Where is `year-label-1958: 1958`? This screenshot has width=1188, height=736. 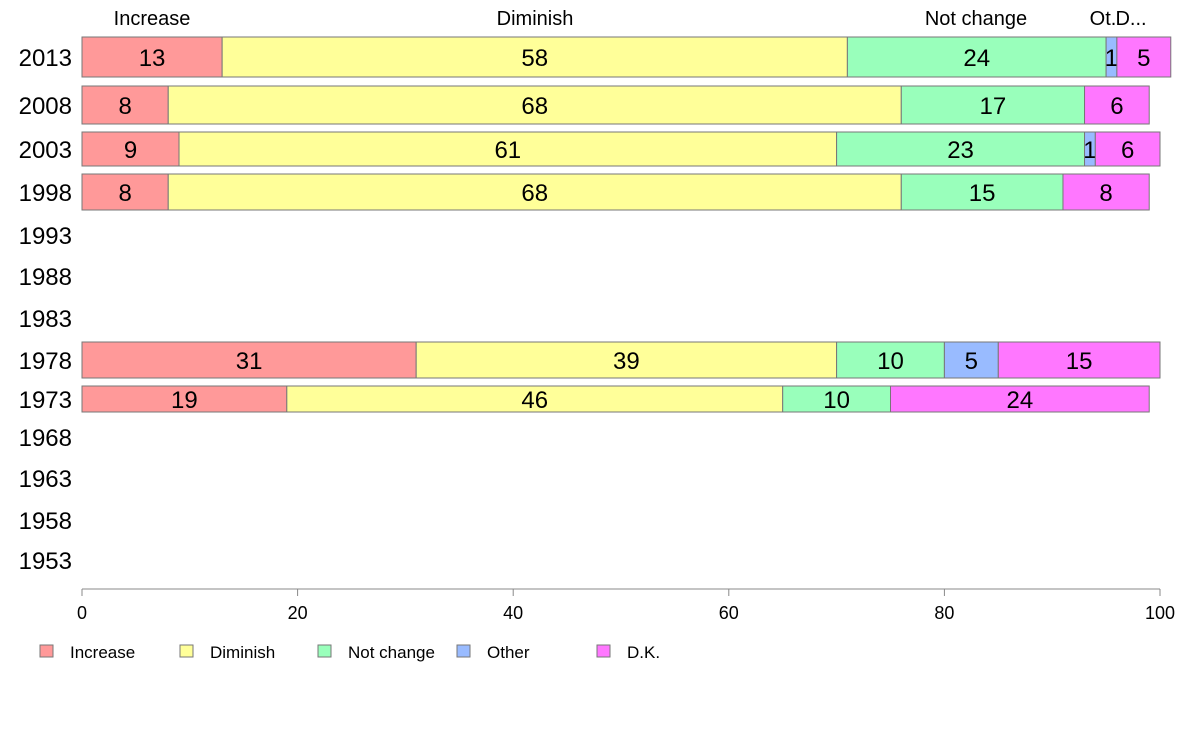 year-label-1958: 1958 is located at coordinates (45, 521).